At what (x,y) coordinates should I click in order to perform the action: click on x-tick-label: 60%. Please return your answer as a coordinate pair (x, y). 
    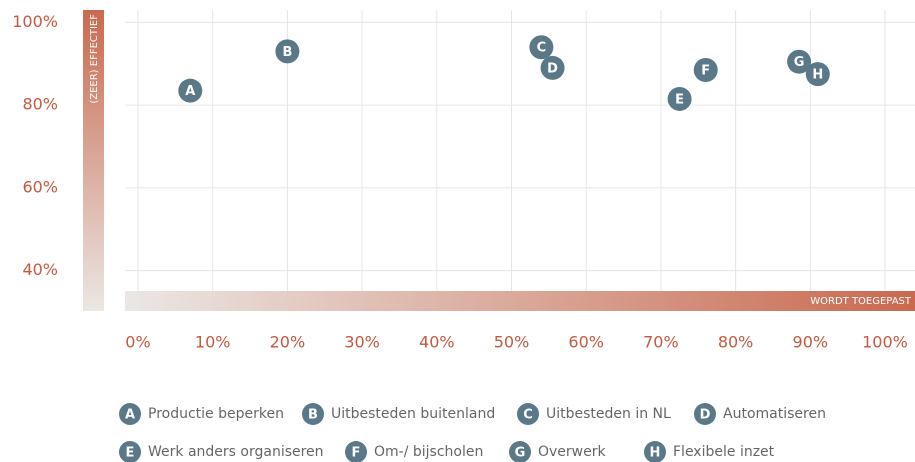
    Looking at the image, I should click on (586, 342).